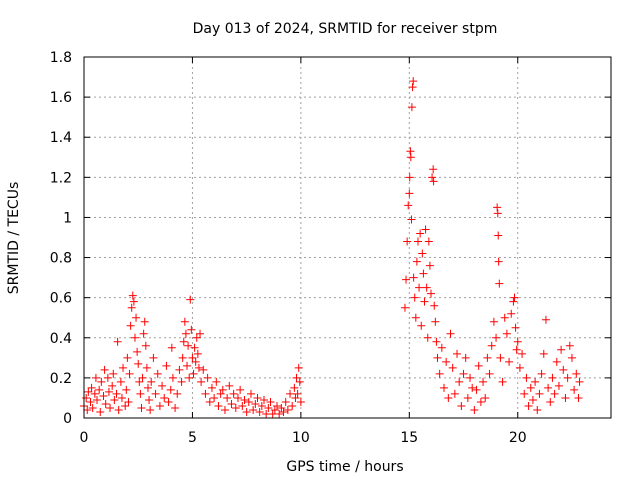 This screenshot has width=640, height=480. What do you see at coordinates (67, 419) in the screenshot?
I see `y-tick-label: 0` at bounding box center [67, 419].